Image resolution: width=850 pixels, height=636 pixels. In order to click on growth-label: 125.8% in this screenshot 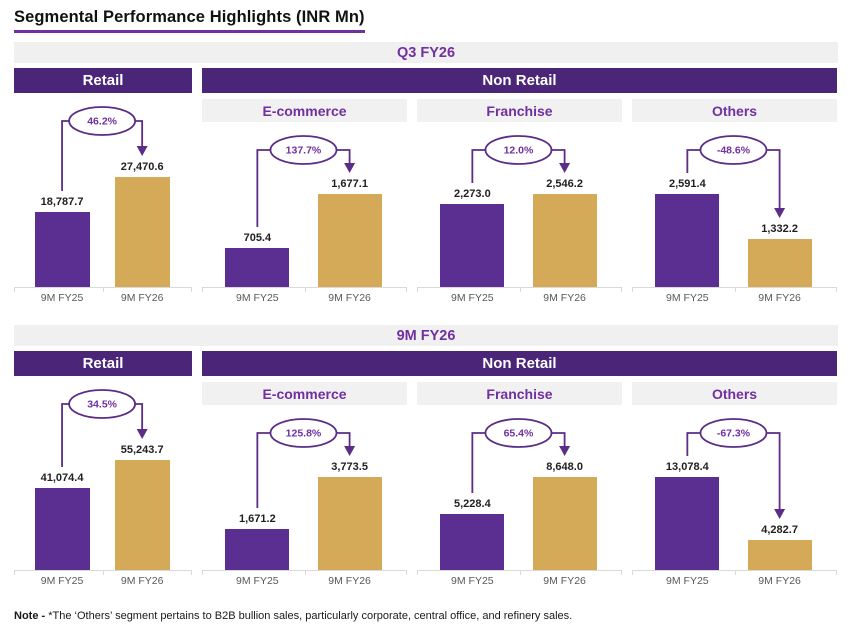, I will do `click(304, 434)`.